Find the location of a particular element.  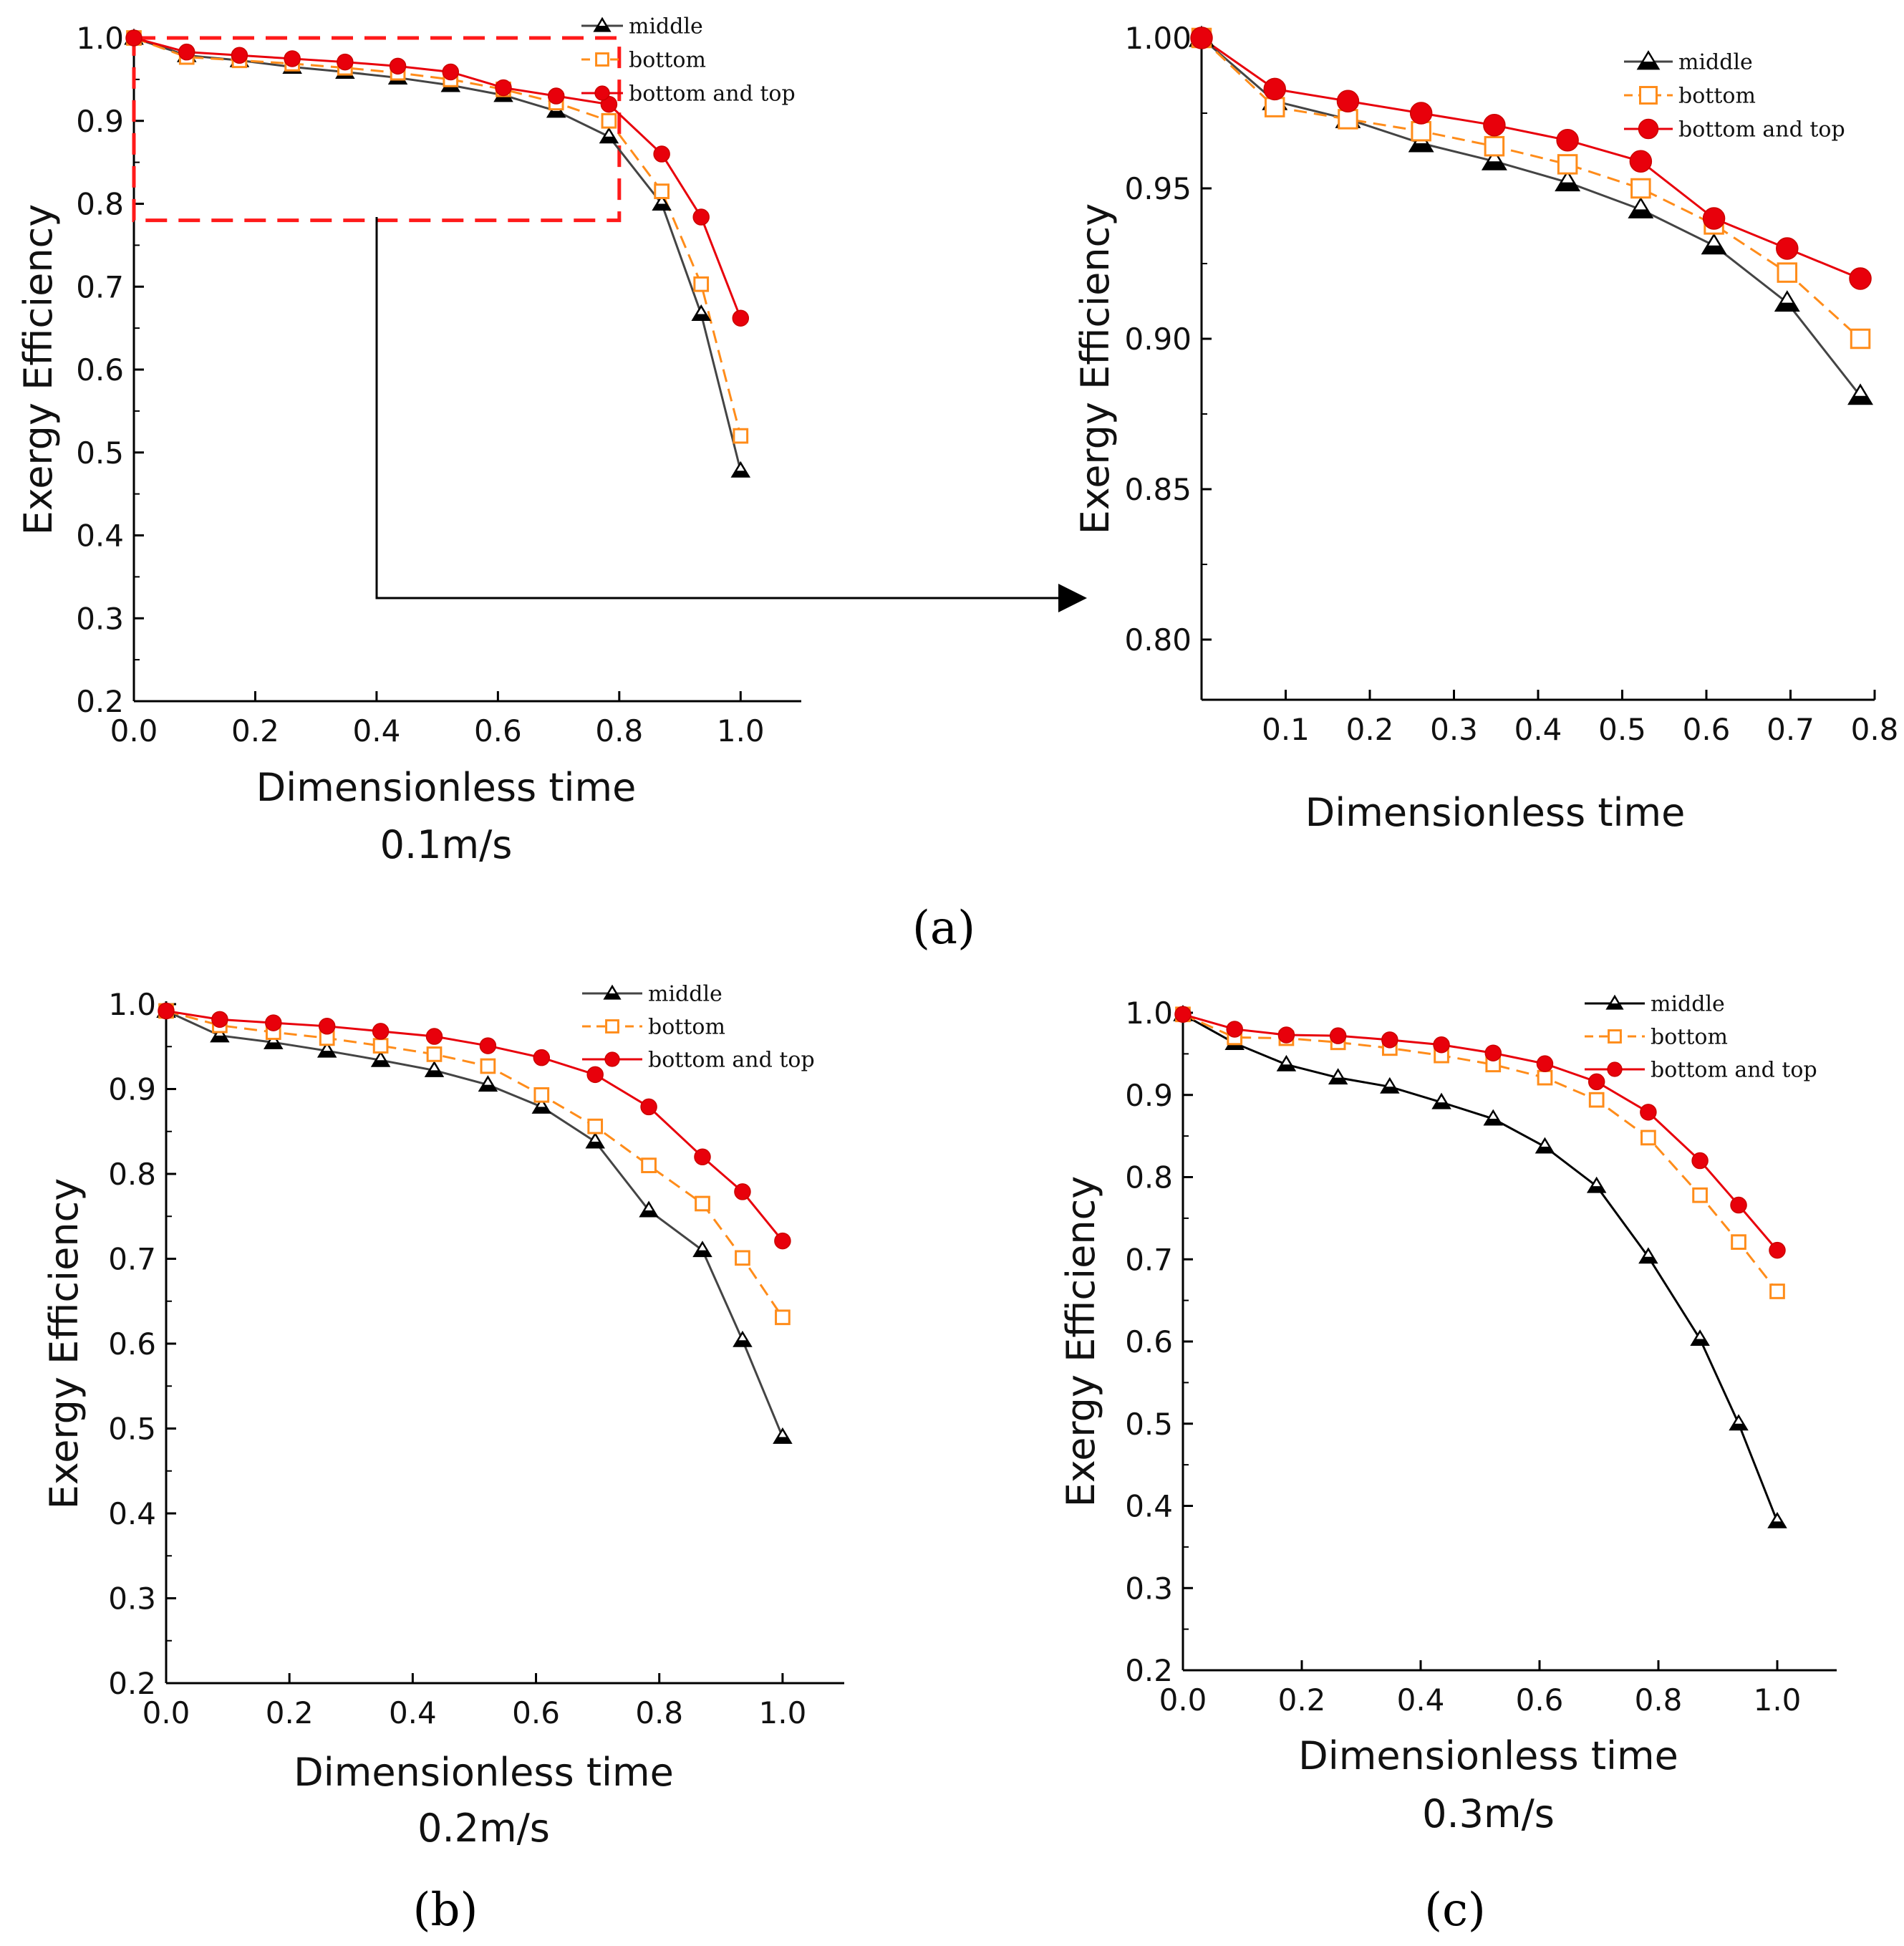

legend-marker-bottom is located at coordinates (1615, 1036).